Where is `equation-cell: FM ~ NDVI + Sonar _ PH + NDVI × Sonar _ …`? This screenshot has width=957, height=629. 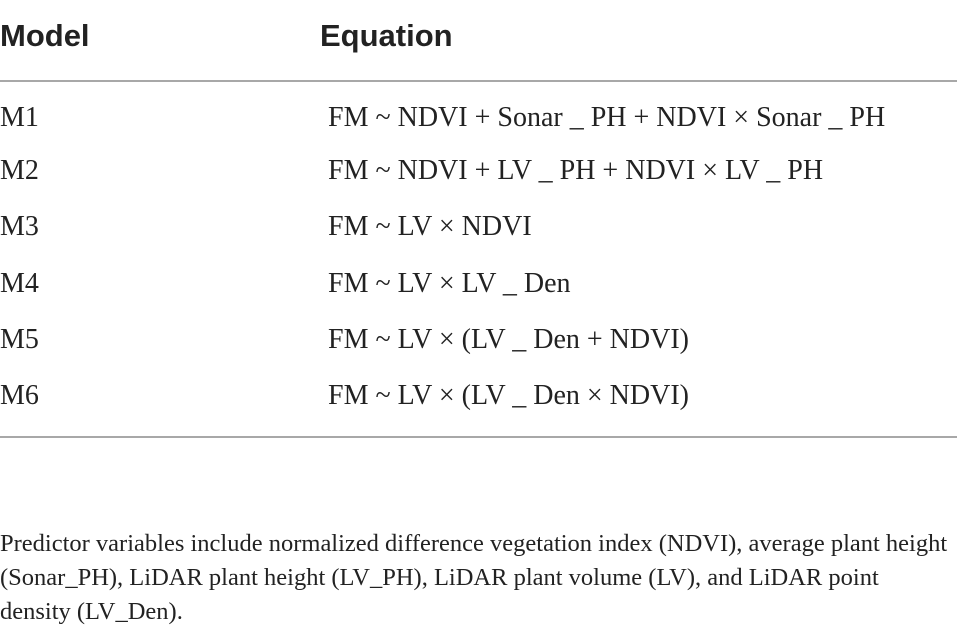 equation-cell: FM ~ NDVI + Sonar _ PH + NDVI × Sonar _ … is located at coordinates (607, 117).